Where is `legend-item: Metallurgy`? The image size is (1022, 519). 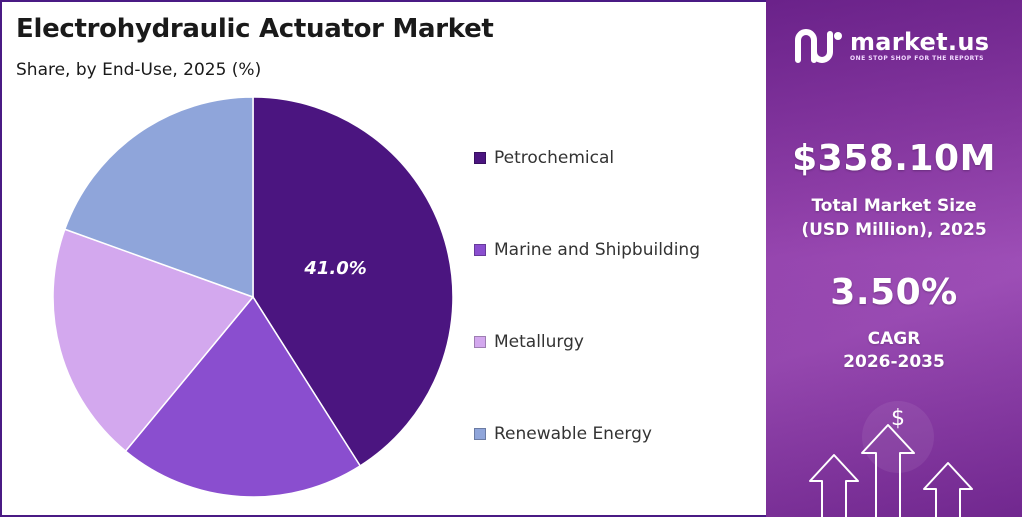 legend-item: Metallurgy is located at coordinates (529, 342).